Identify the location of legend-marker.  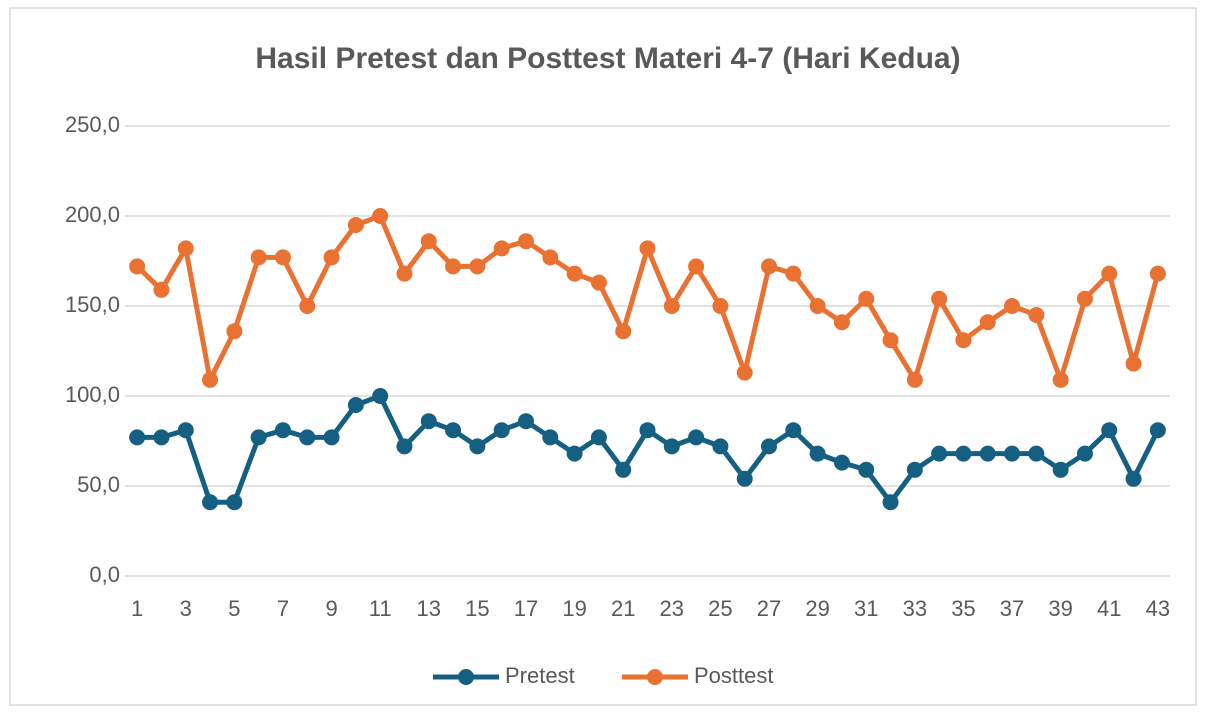
(466, 677).